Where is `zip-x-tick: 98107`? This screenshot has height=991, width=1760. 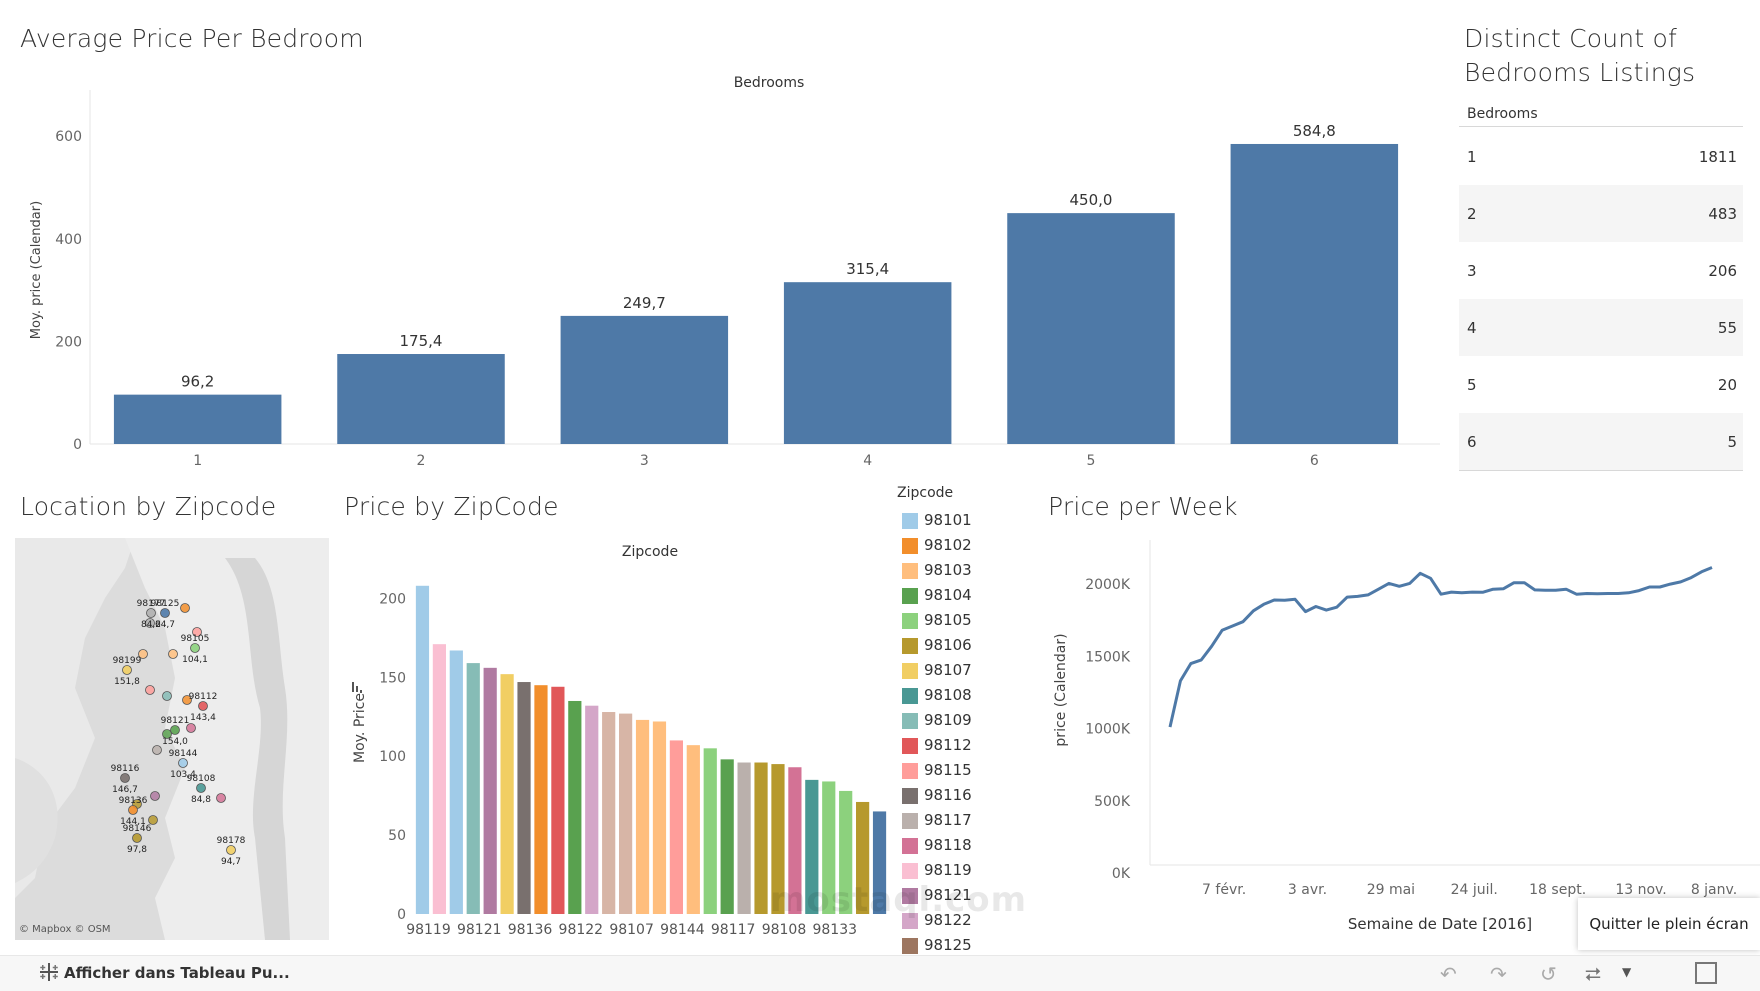
zip-x-tick: 98107 is located at coordinates (631, 930).